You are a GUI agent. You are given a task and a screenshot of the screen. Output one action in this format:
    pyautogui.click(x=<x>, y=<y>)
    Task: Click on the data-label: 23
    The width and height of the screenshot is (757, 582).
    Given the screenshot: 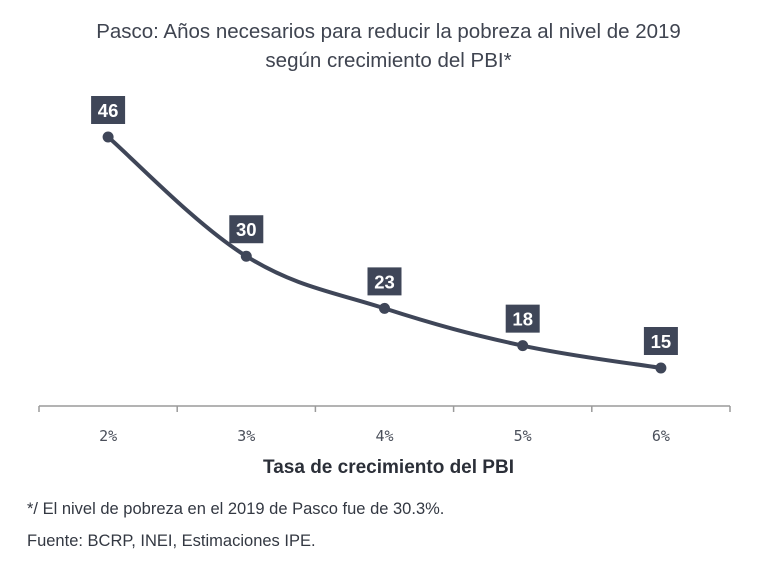 What is the action you would take?
    pyautogui.click(x=384, y=281)
    